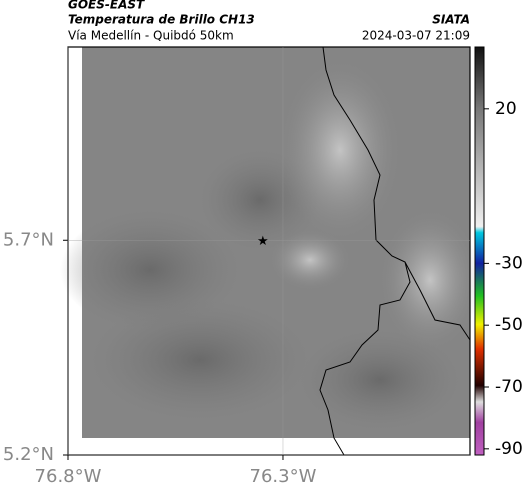  What do you see at coordinates (28, 239) in the screenshot?
I see `lat-tick-label: 5.7°N` at bounding box center [28, 239].